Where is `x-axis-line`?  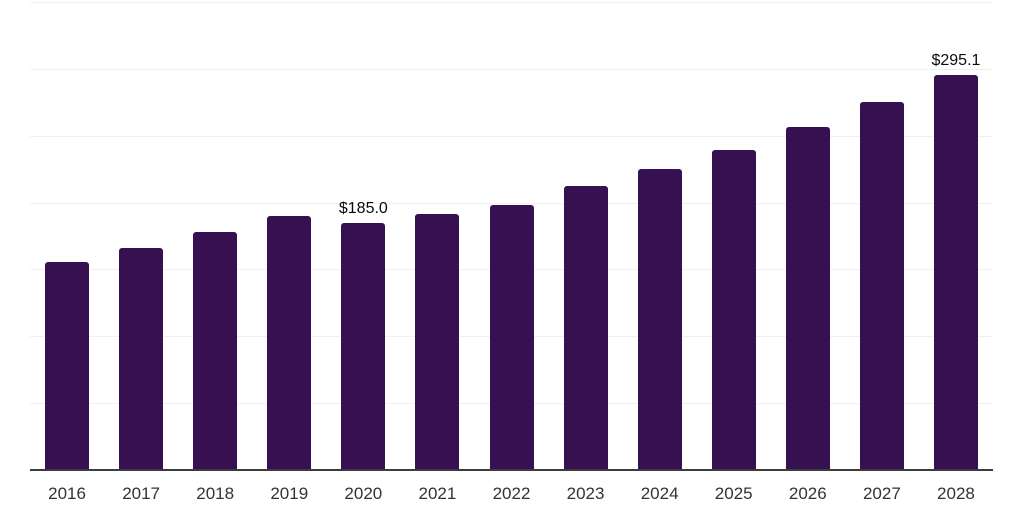 x-axis-line is located at coordinates (511, 470).